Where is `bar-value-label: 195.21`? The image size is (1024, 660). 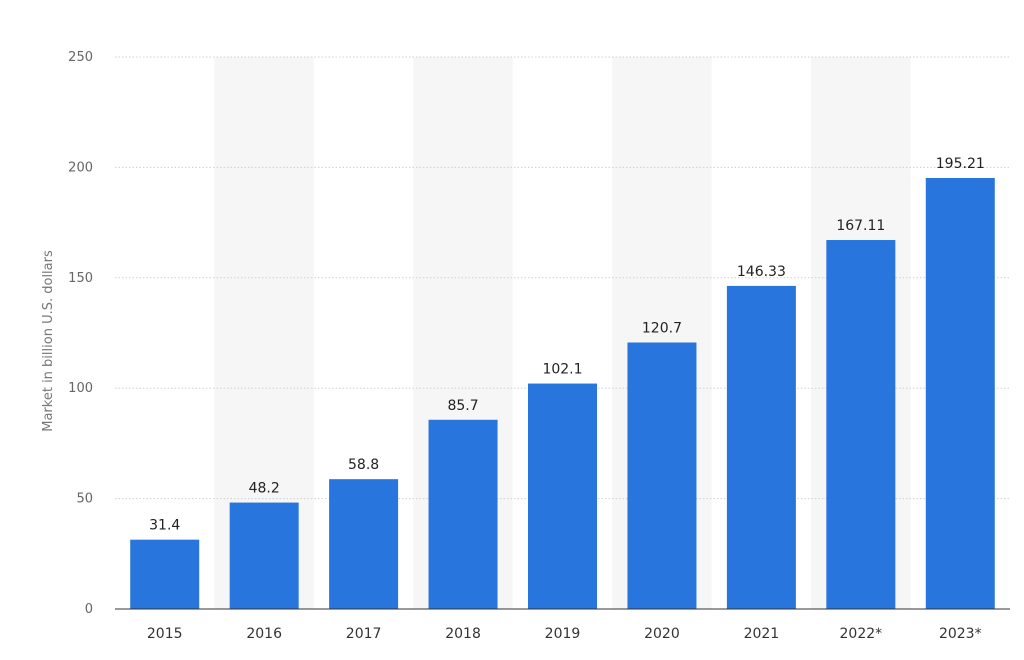
bar-value-label: 195.21 is located at coordinates (960, 164).